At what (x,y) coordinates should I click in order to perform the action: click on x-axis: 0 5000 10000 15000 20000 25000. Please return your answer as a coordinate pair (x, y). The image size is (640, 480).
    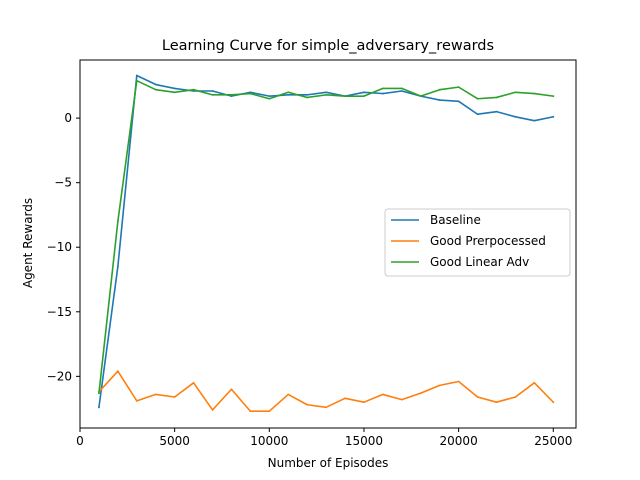
    Looking at the image, I should click on (324, 438).